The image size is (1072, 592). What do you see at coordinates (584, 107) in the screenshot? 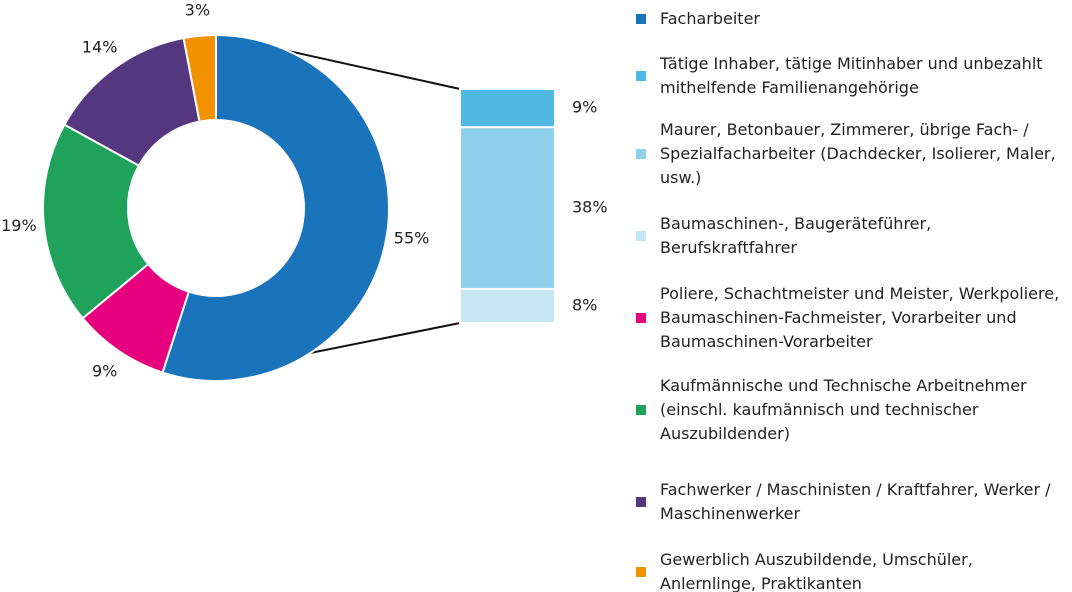
I see `bar-label: 9%` at bounding box center [584, 107].